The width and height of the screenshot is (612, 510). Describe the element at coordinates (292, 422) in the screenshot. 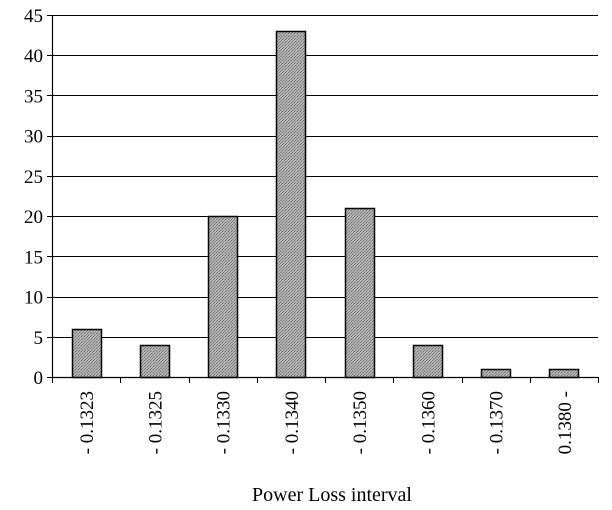

I see `x-tick-label: - 0.1340` at that location.